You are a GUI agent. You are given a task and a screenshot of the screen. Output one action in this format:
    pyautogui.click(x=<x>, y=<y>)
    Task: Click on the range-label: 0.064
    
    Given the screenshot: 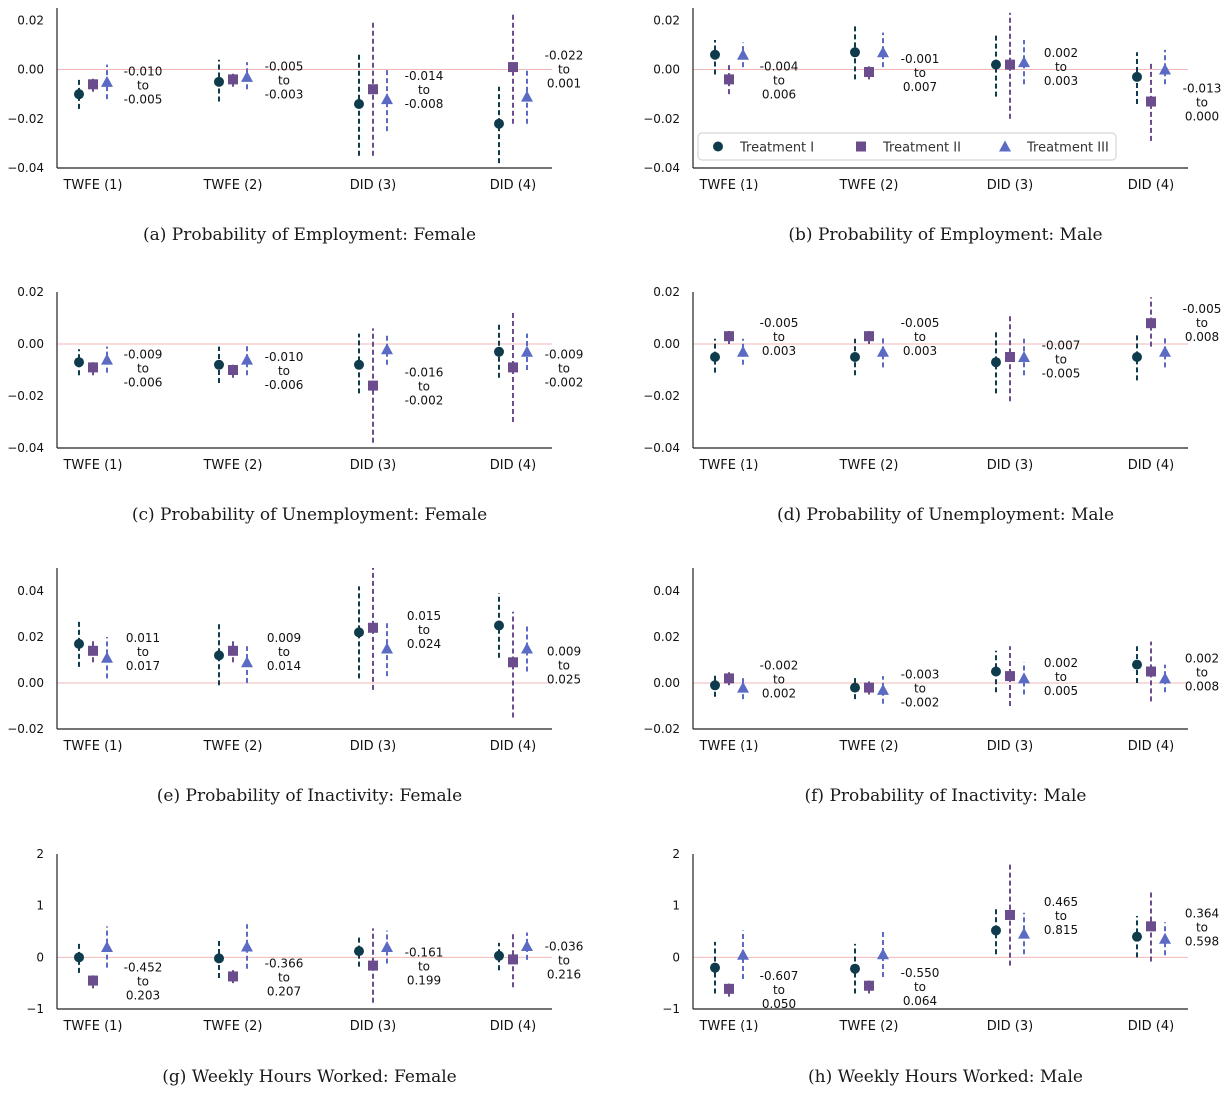 What is the action you would take?
    pyautogui.click(x=920, y=1001)
    